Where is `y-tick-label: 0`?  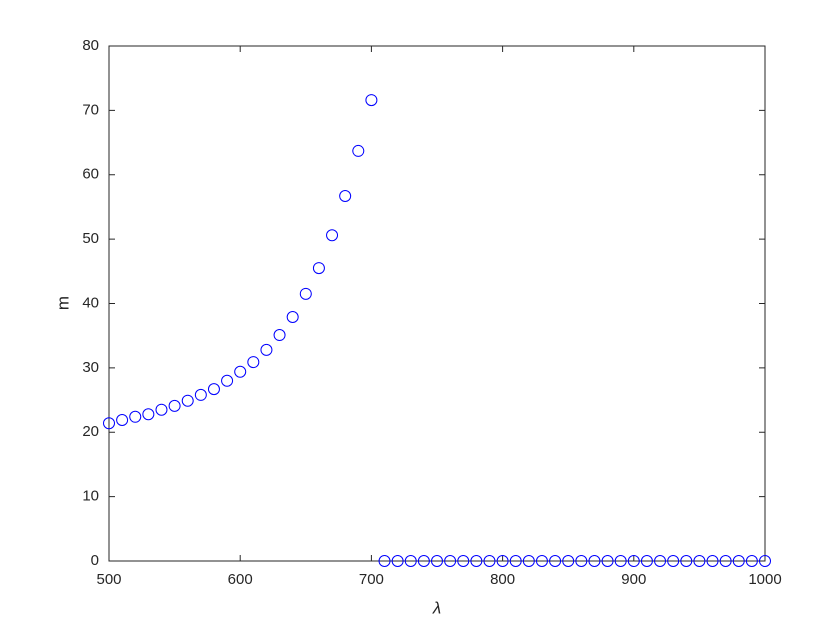 y-tick-label: 0 is located at coordinates (95, 560).